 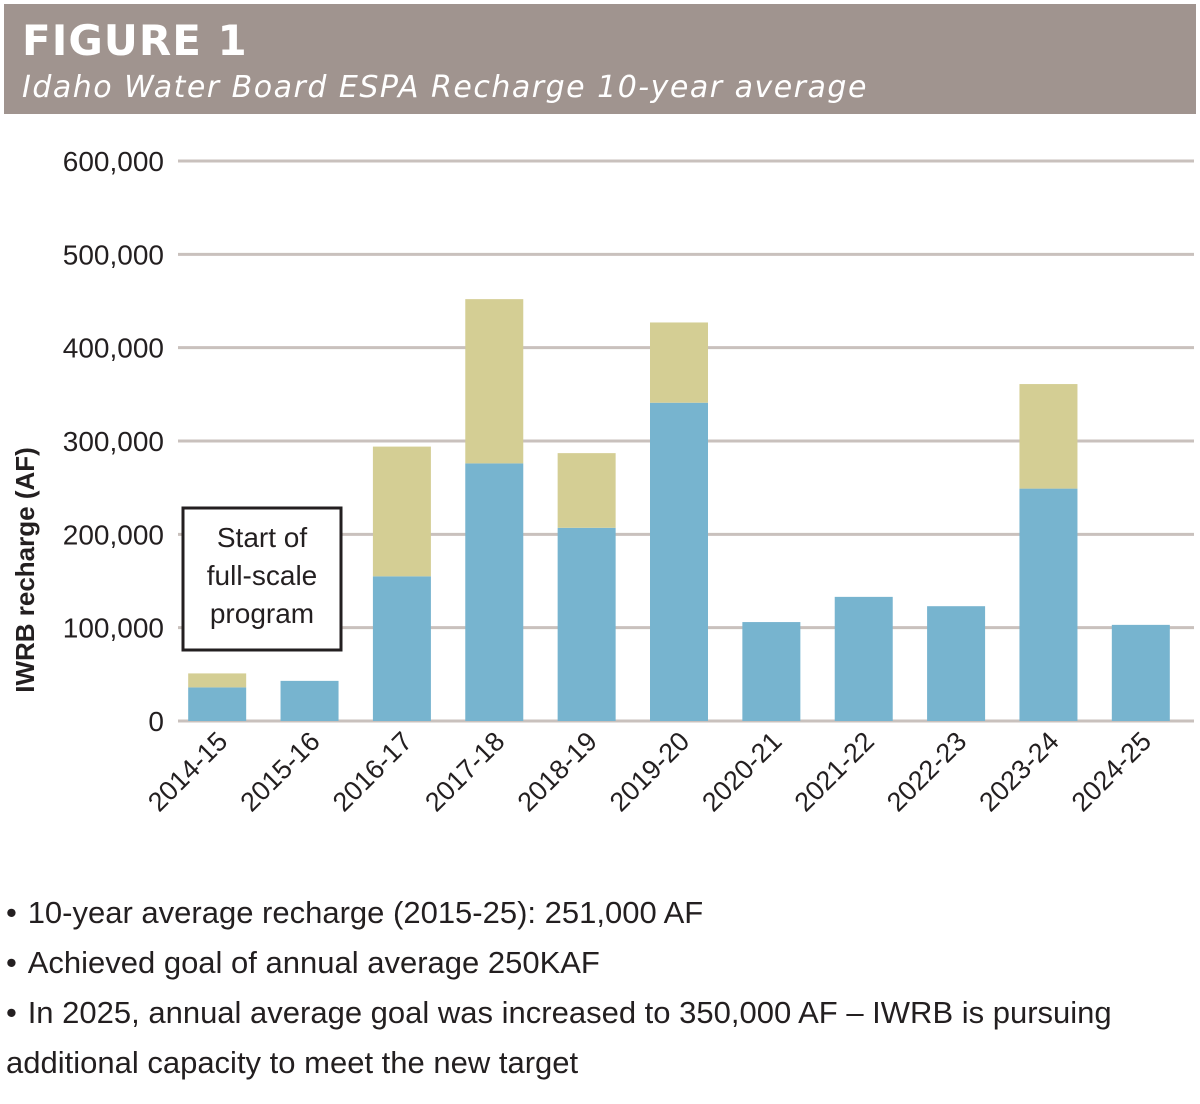 I want to click on x-tick-label: 2016-17, so click(x=372, y=771).